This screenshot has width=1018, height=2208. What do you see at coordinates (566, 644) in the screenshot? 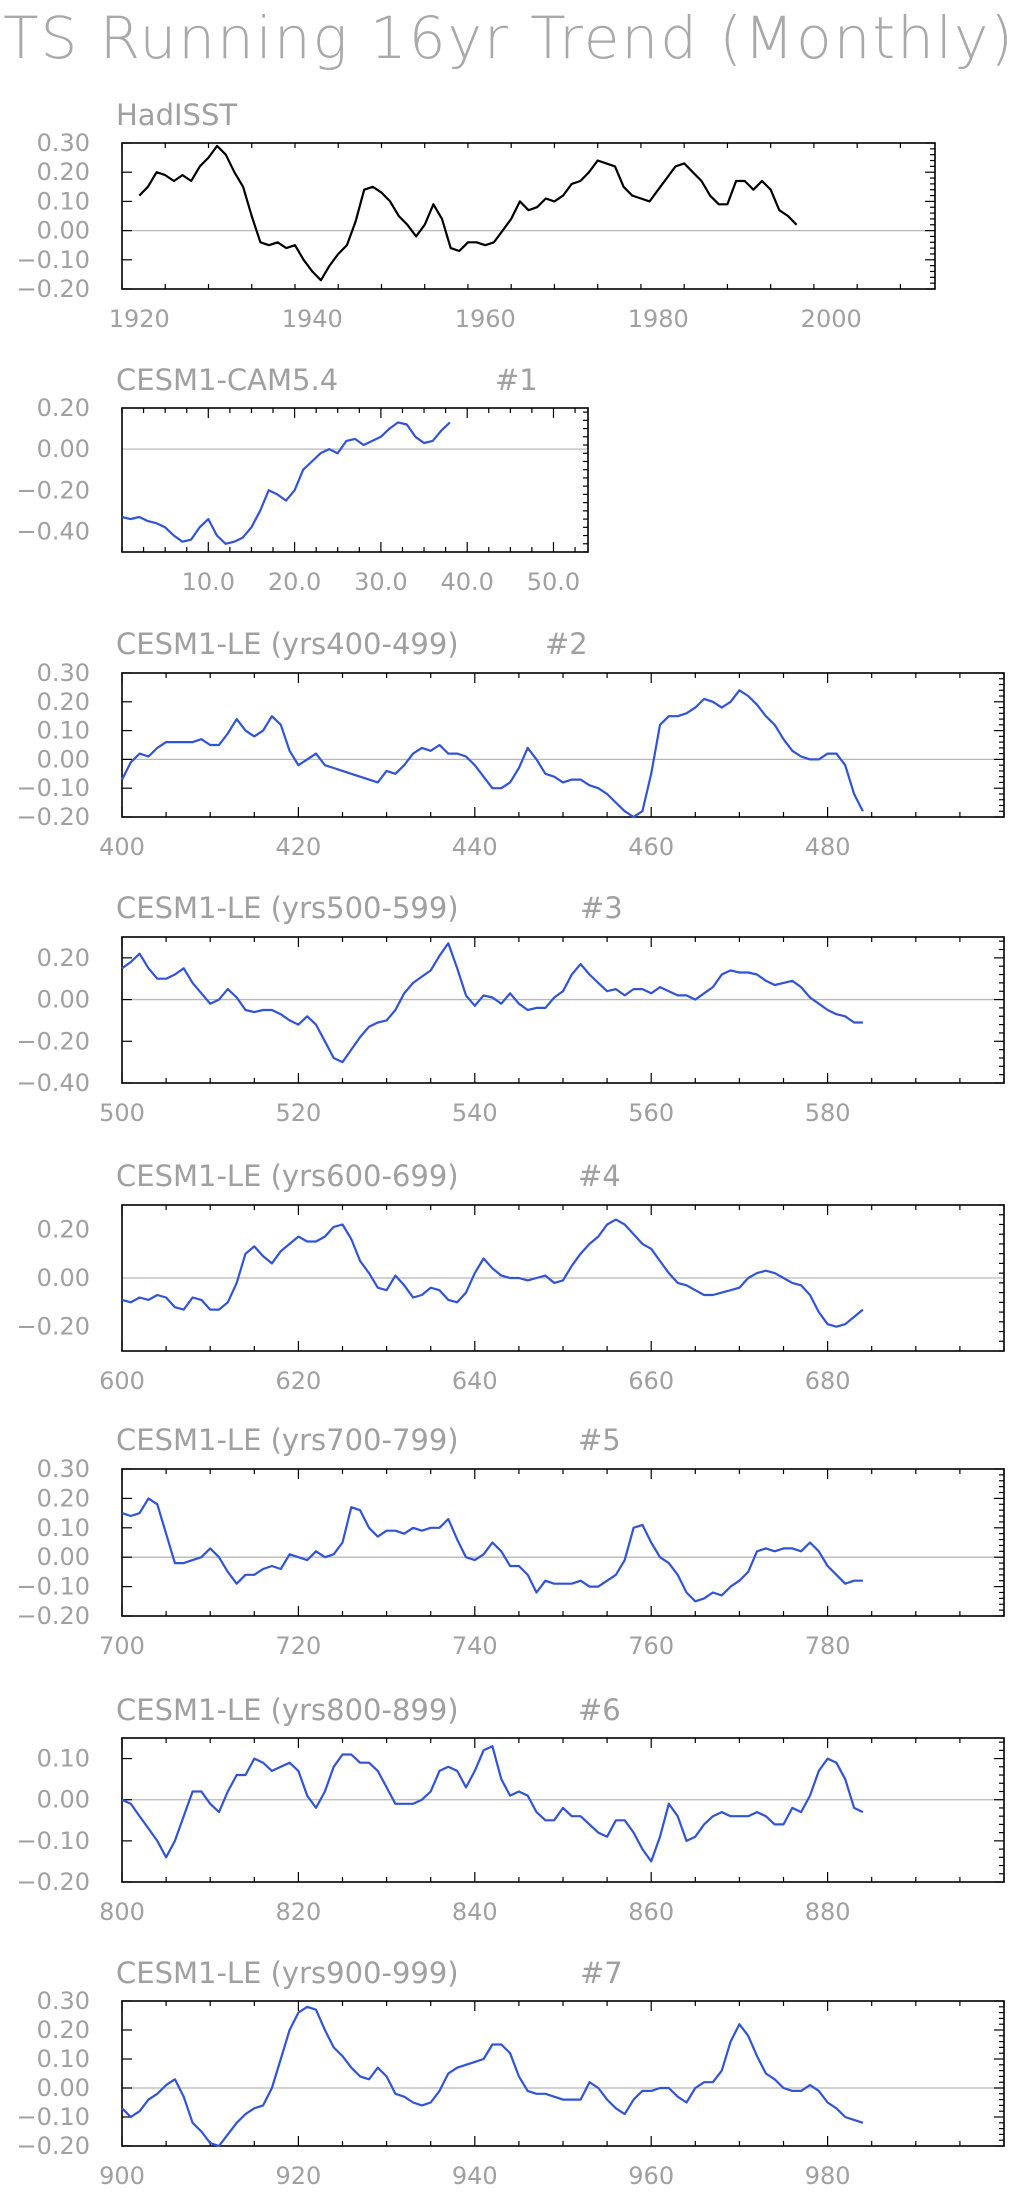
I see `panel-tag: #2` at bounding box center [566, 644].